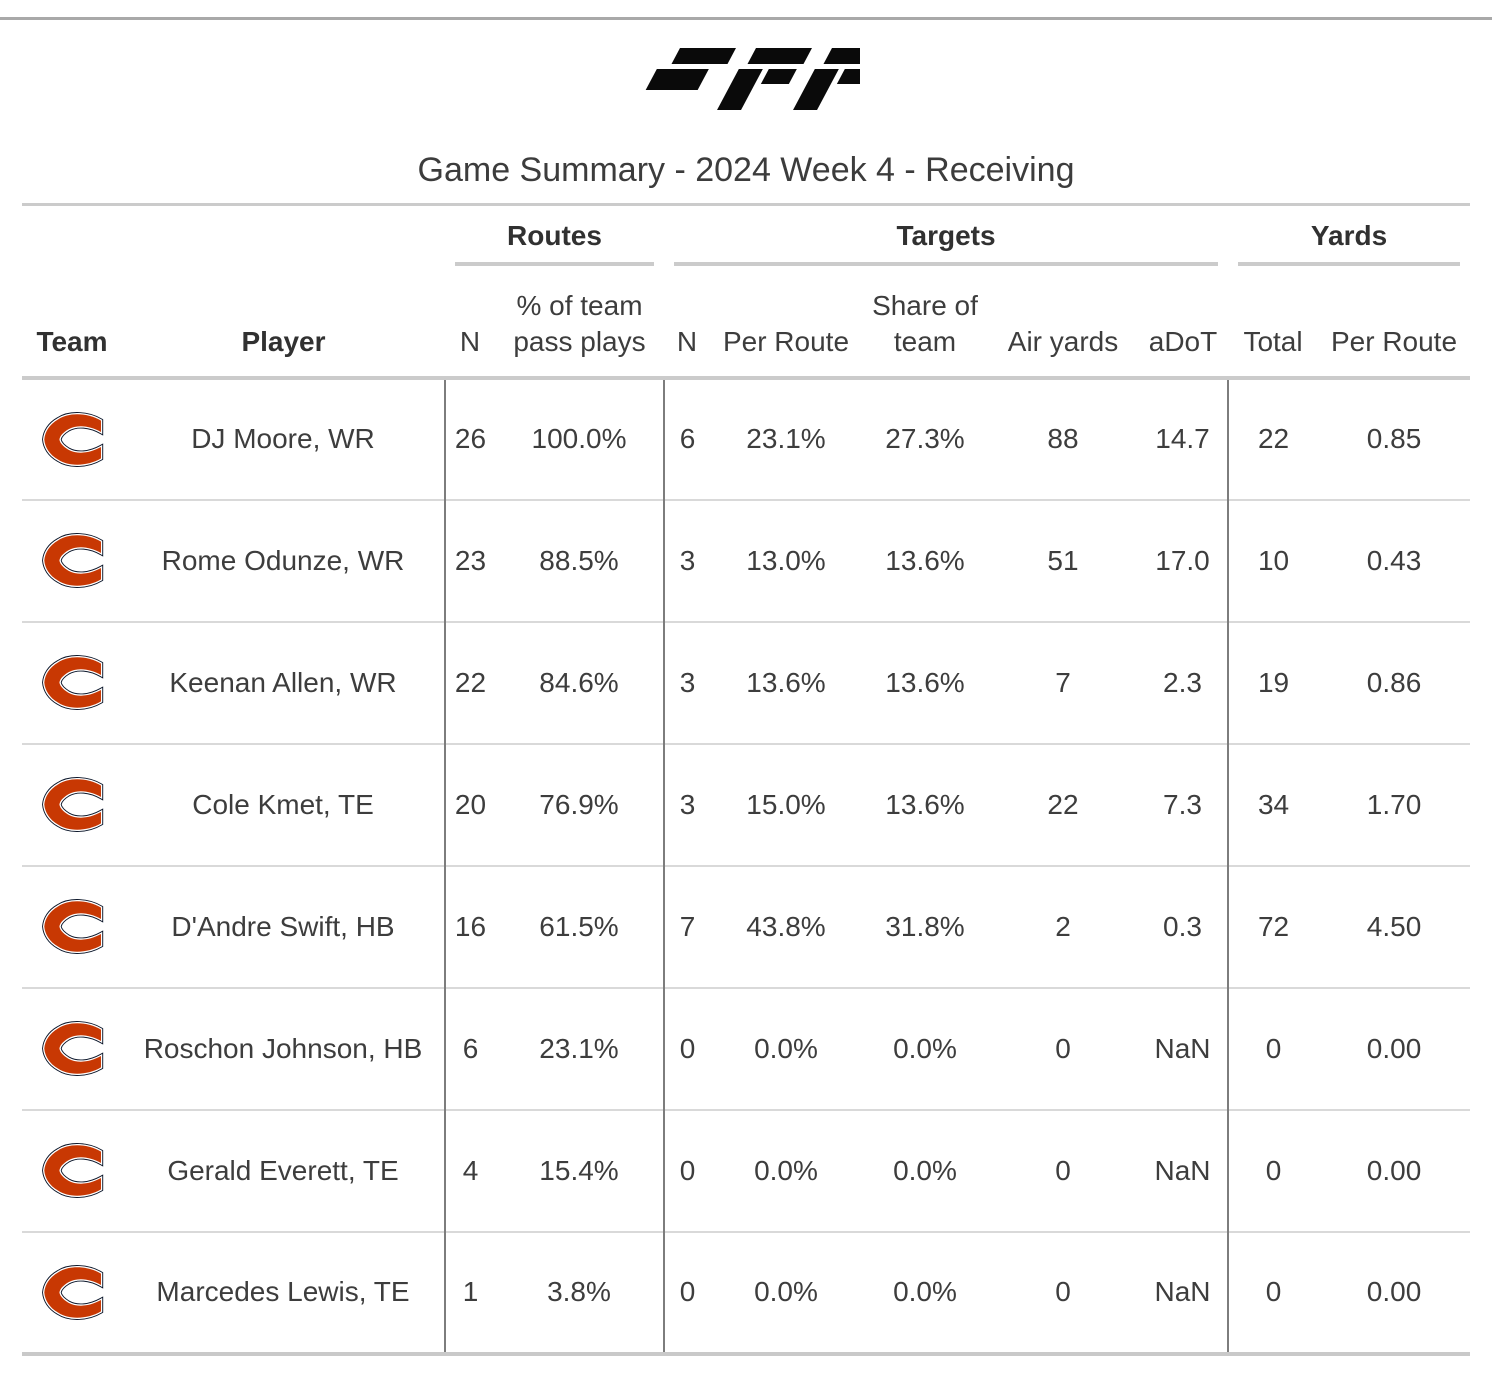 This screenshot has width=1492, height=1378. What do you see at coordinates (283, 439) in the screenshot?
I see `player-name: DJ Moore, WR` at bounding box center [283, 439].